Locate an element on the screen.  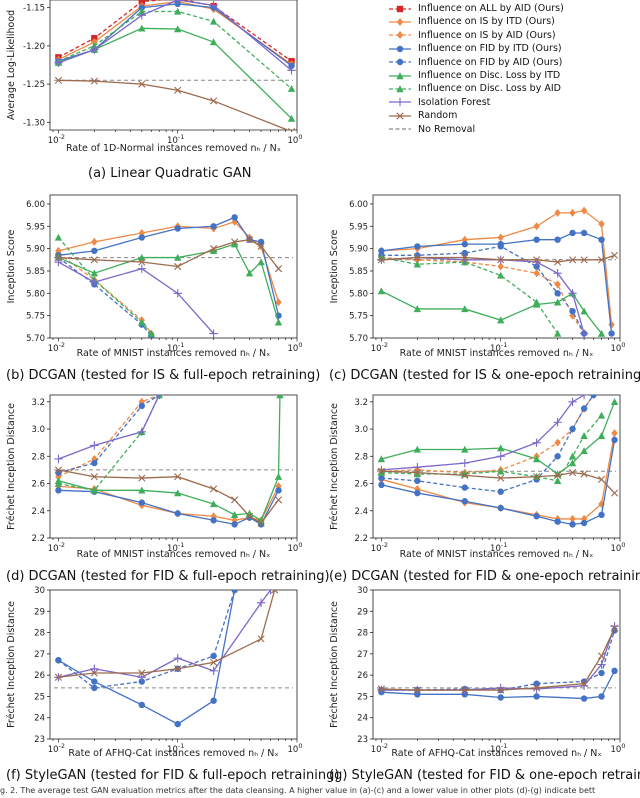
legend-label: Influence on IS by AID (Ours) is located at coordinates (487, 35).